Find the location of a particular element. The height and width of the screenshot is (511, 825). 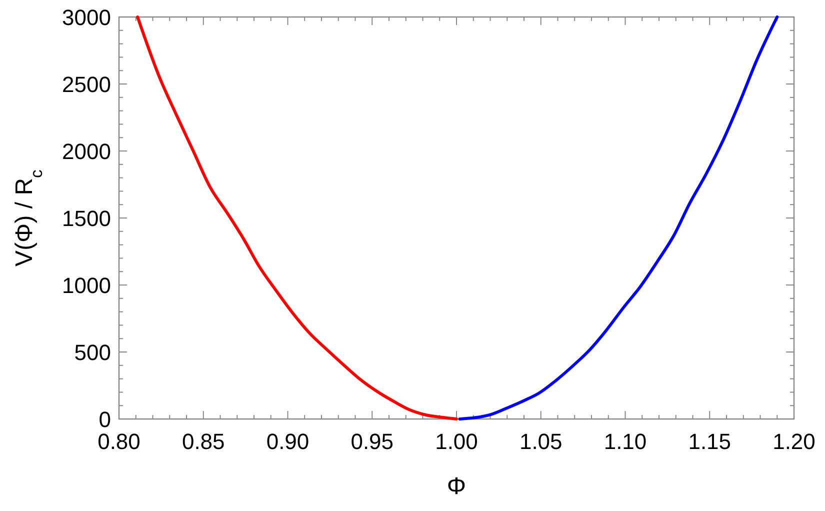

x-tick-label: 1.05 is located at coordinates (540, 441).